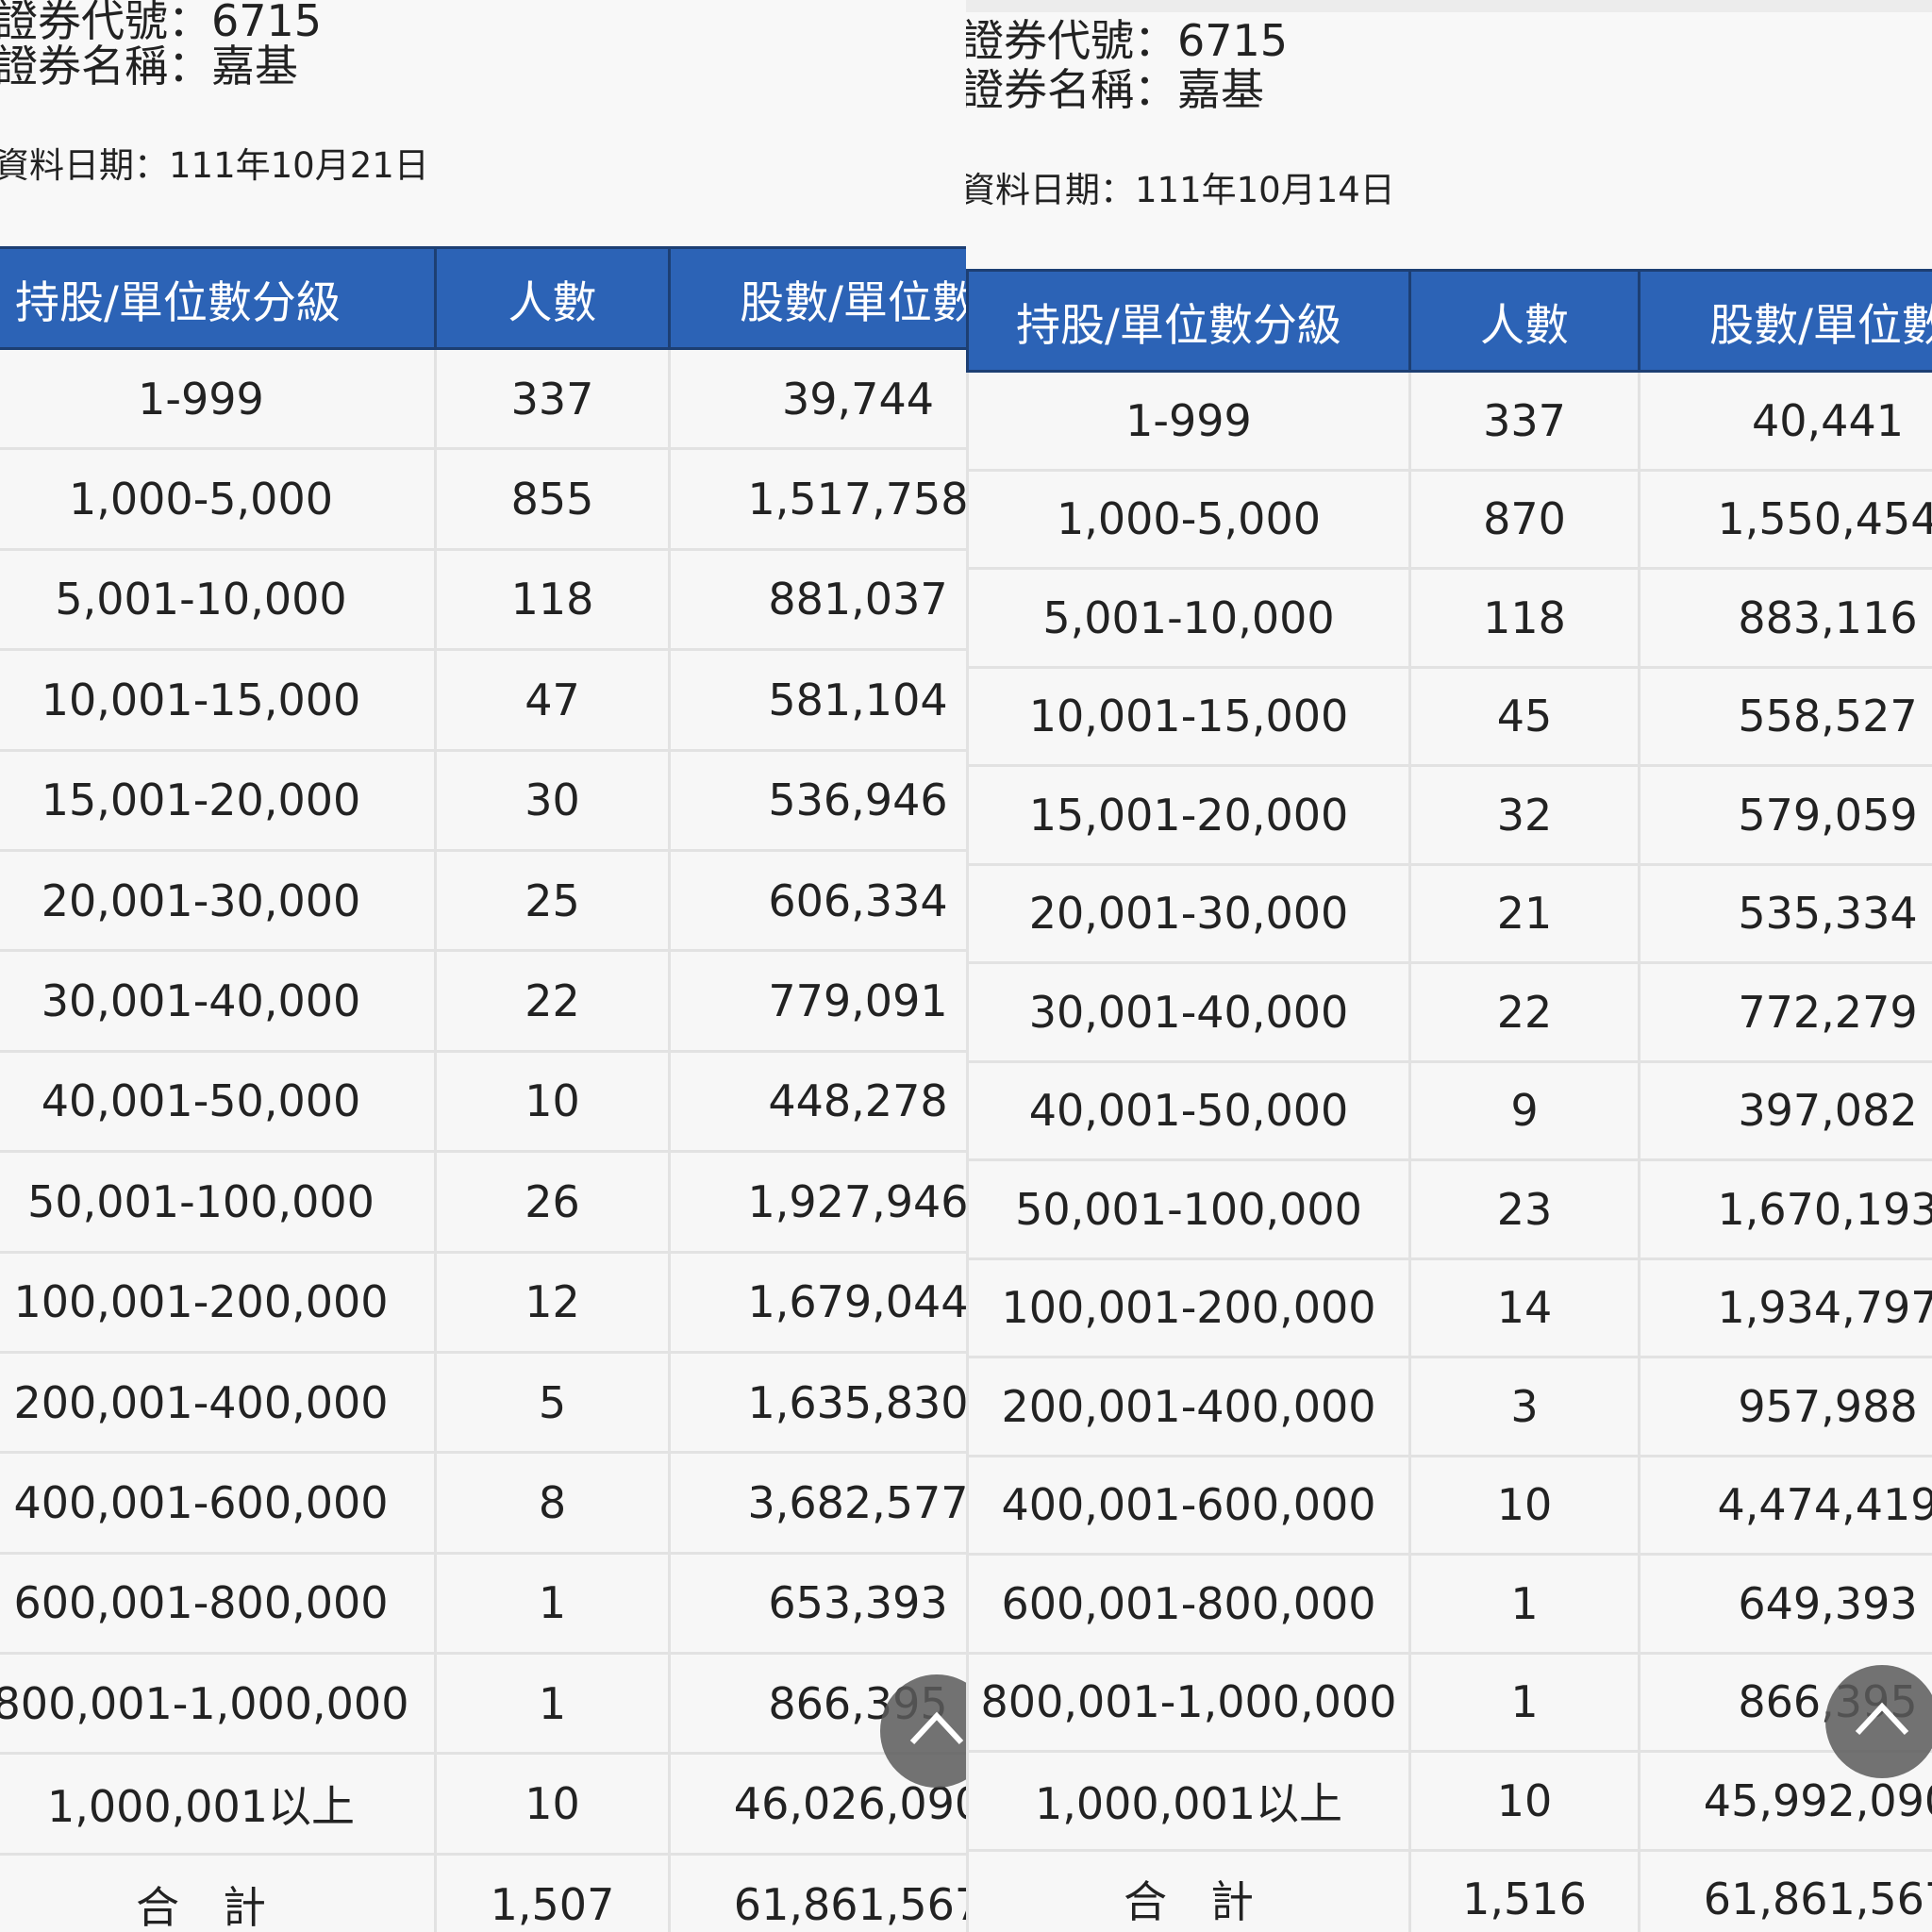  What do you see at coordinates (1785, 1110) in the screenshot?
I see `table-cell: 397,082` at bounding box center [1785, 1110].